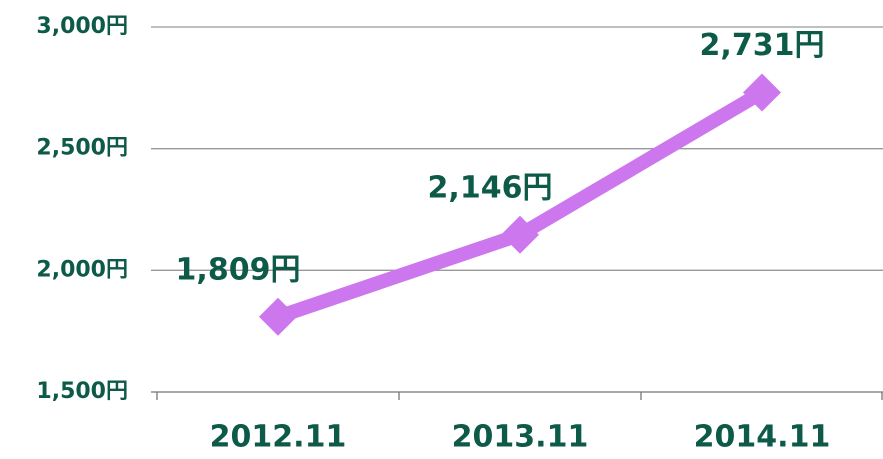  What do you see at coordinates (278, 437) in the screenshot?
I see `x-tick-label: 2012.11` at bounding box center [278, 437].